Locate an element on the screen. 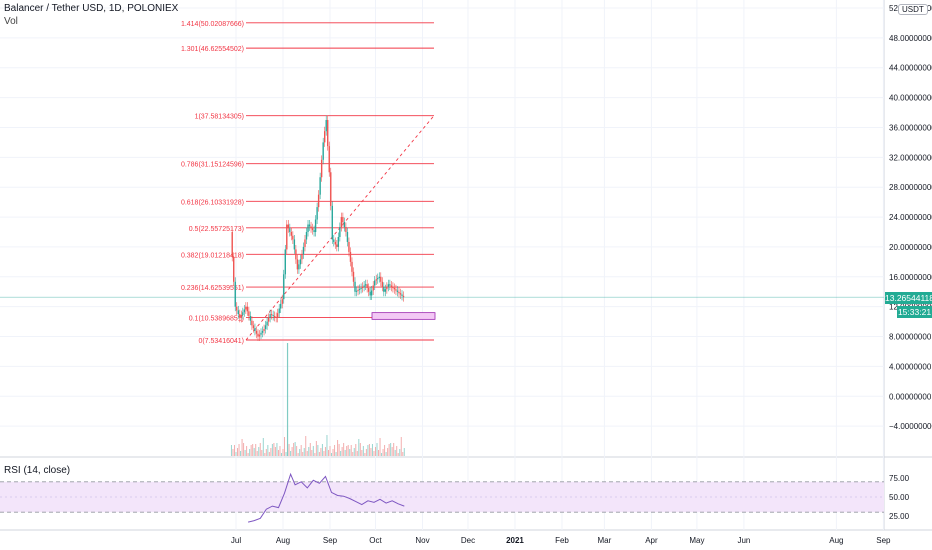 The height and width of the screenshot is (550, 932). fib-level-label: 0.5(22.55725173) is located at coordinates (216, 229).